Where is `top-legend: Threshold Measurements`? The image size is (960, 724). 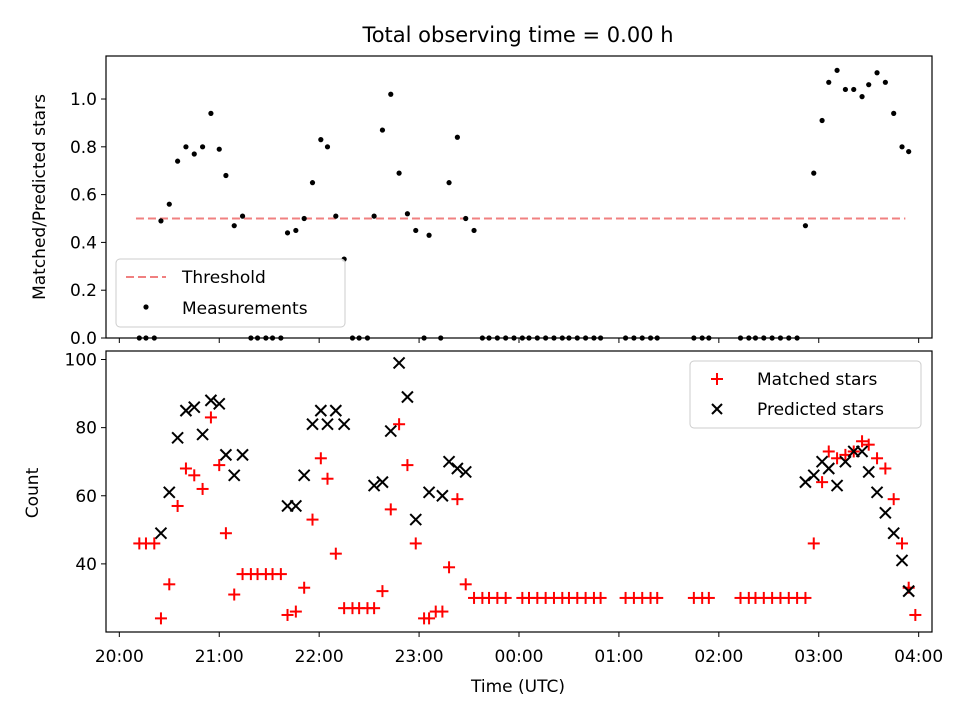 top-legend: Threshold Measurements is located at coordinates (230, 293).